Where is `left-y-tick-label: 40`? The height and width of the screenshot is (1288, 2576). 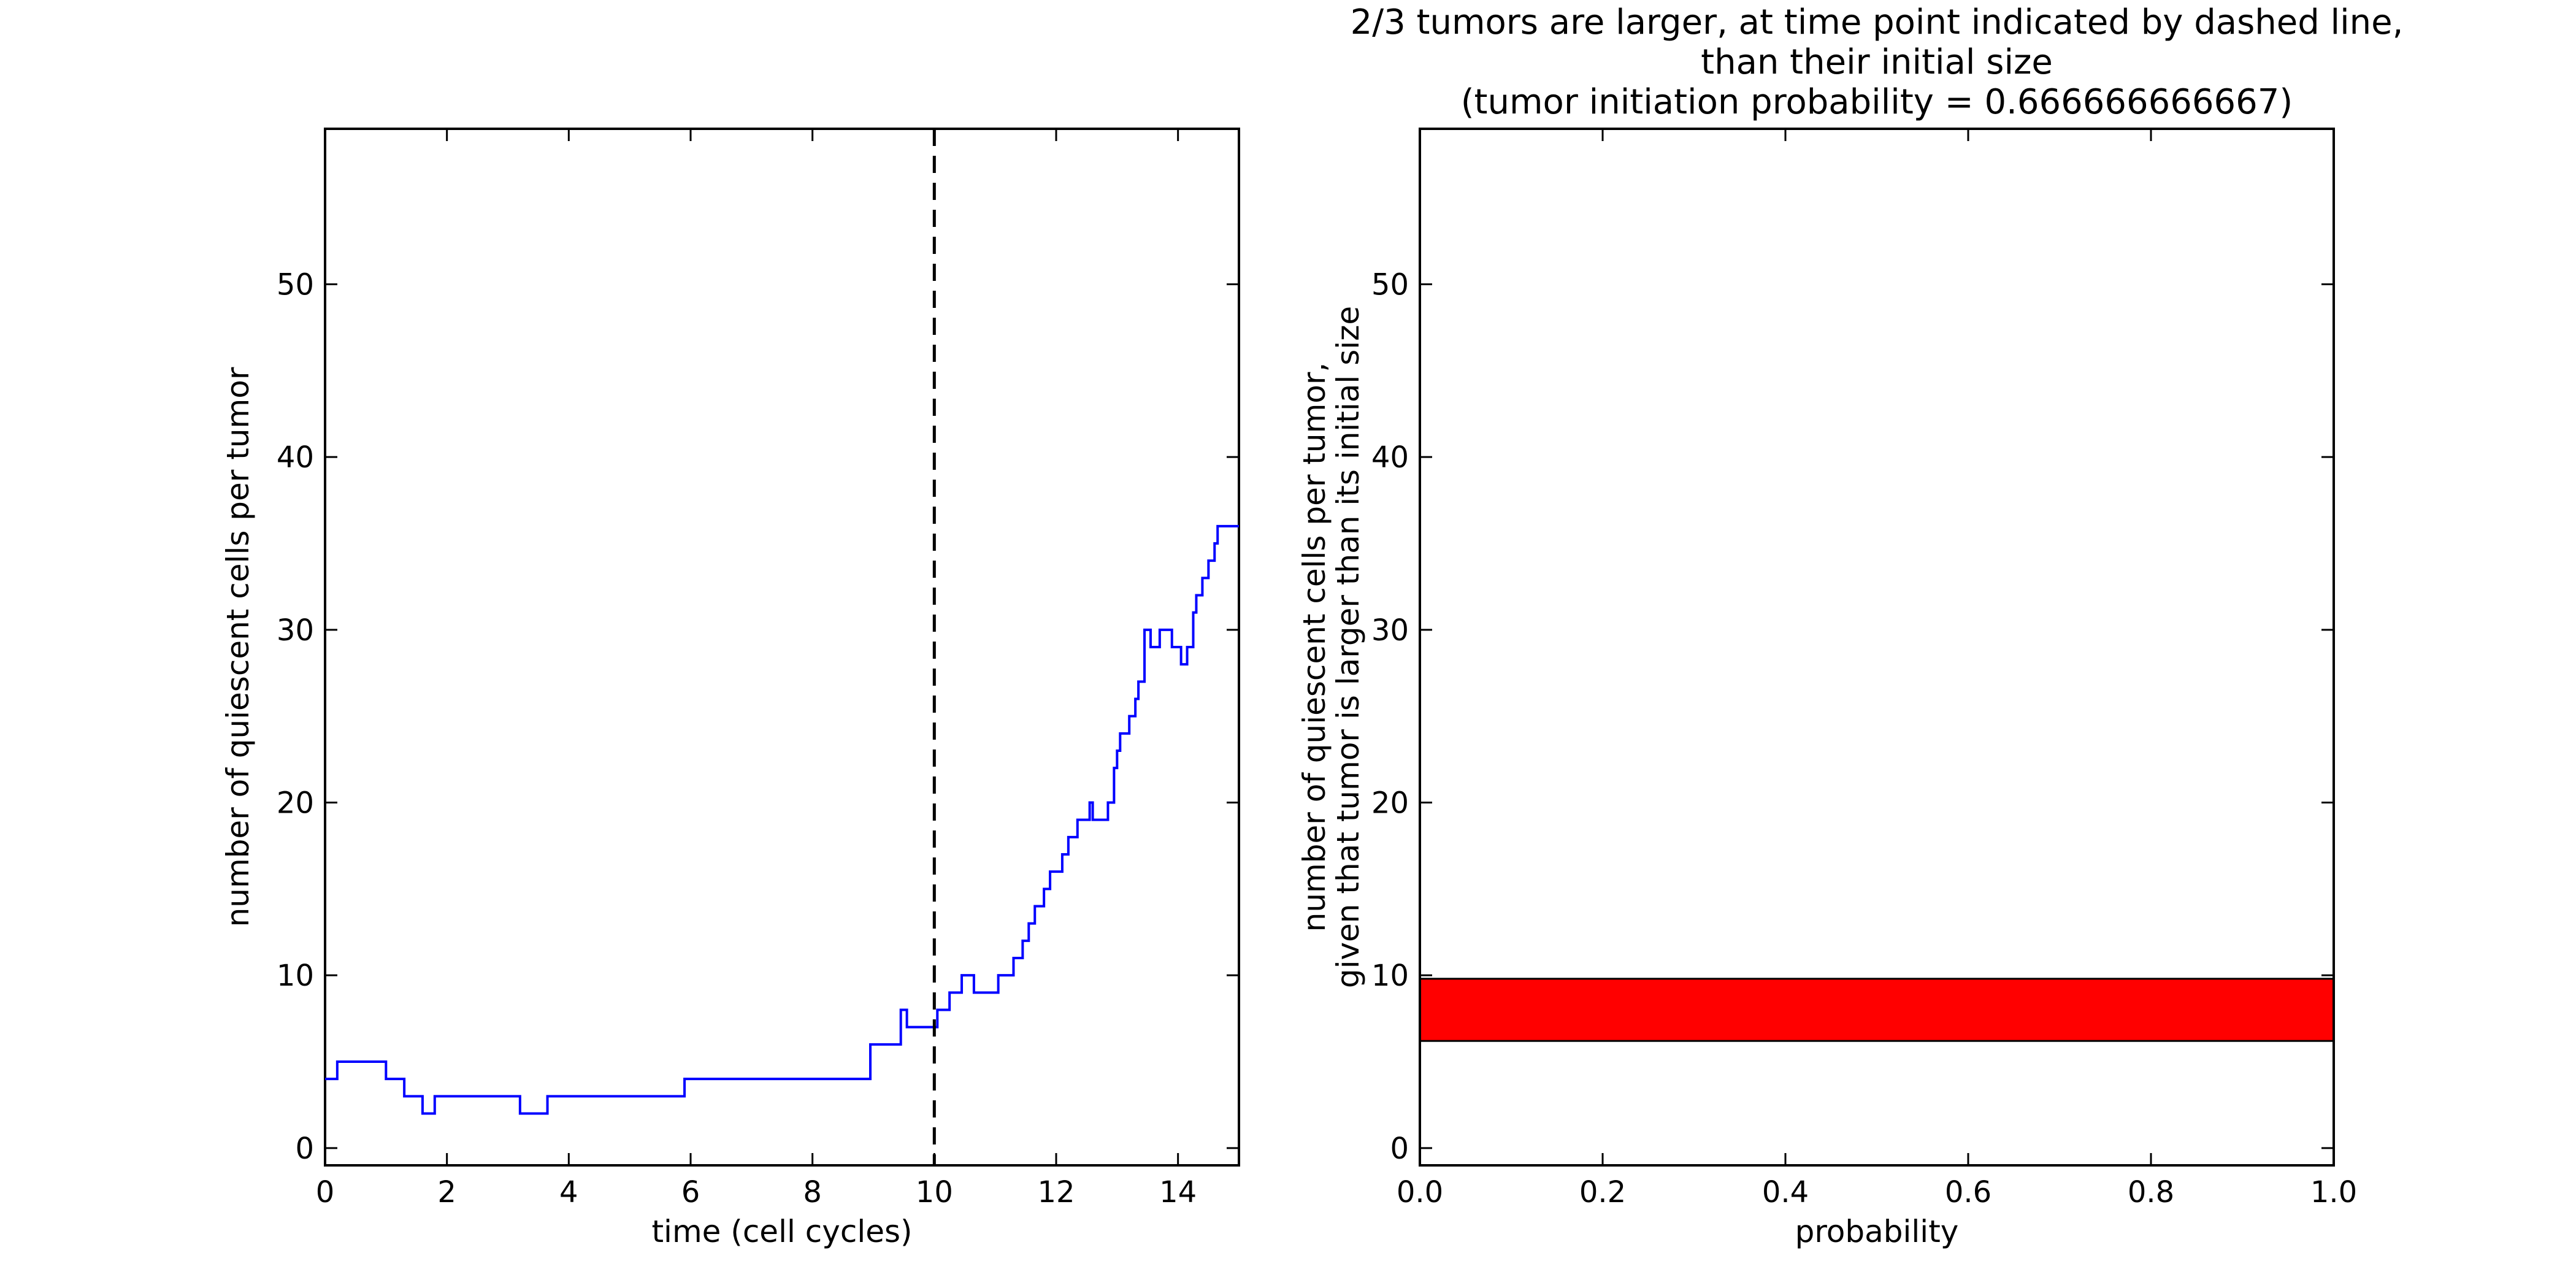 left-y-tick-label: 40 is located at coordinates (295, 457).